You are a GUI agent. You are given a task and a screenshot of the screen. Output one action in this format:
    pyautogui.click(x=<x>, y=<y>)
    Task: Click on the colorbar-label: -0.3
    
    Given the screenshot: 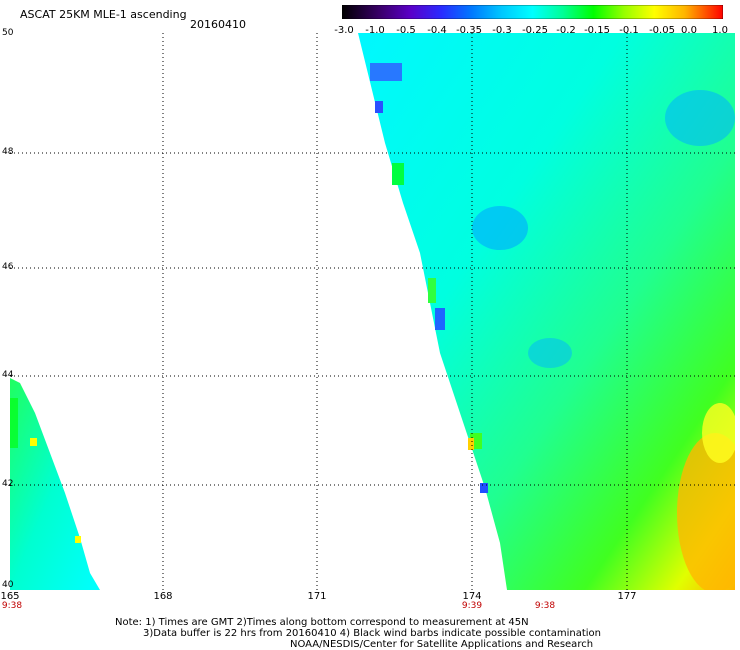 What is the action you would take?
    pyautogui.click(x=502, y=30)
    